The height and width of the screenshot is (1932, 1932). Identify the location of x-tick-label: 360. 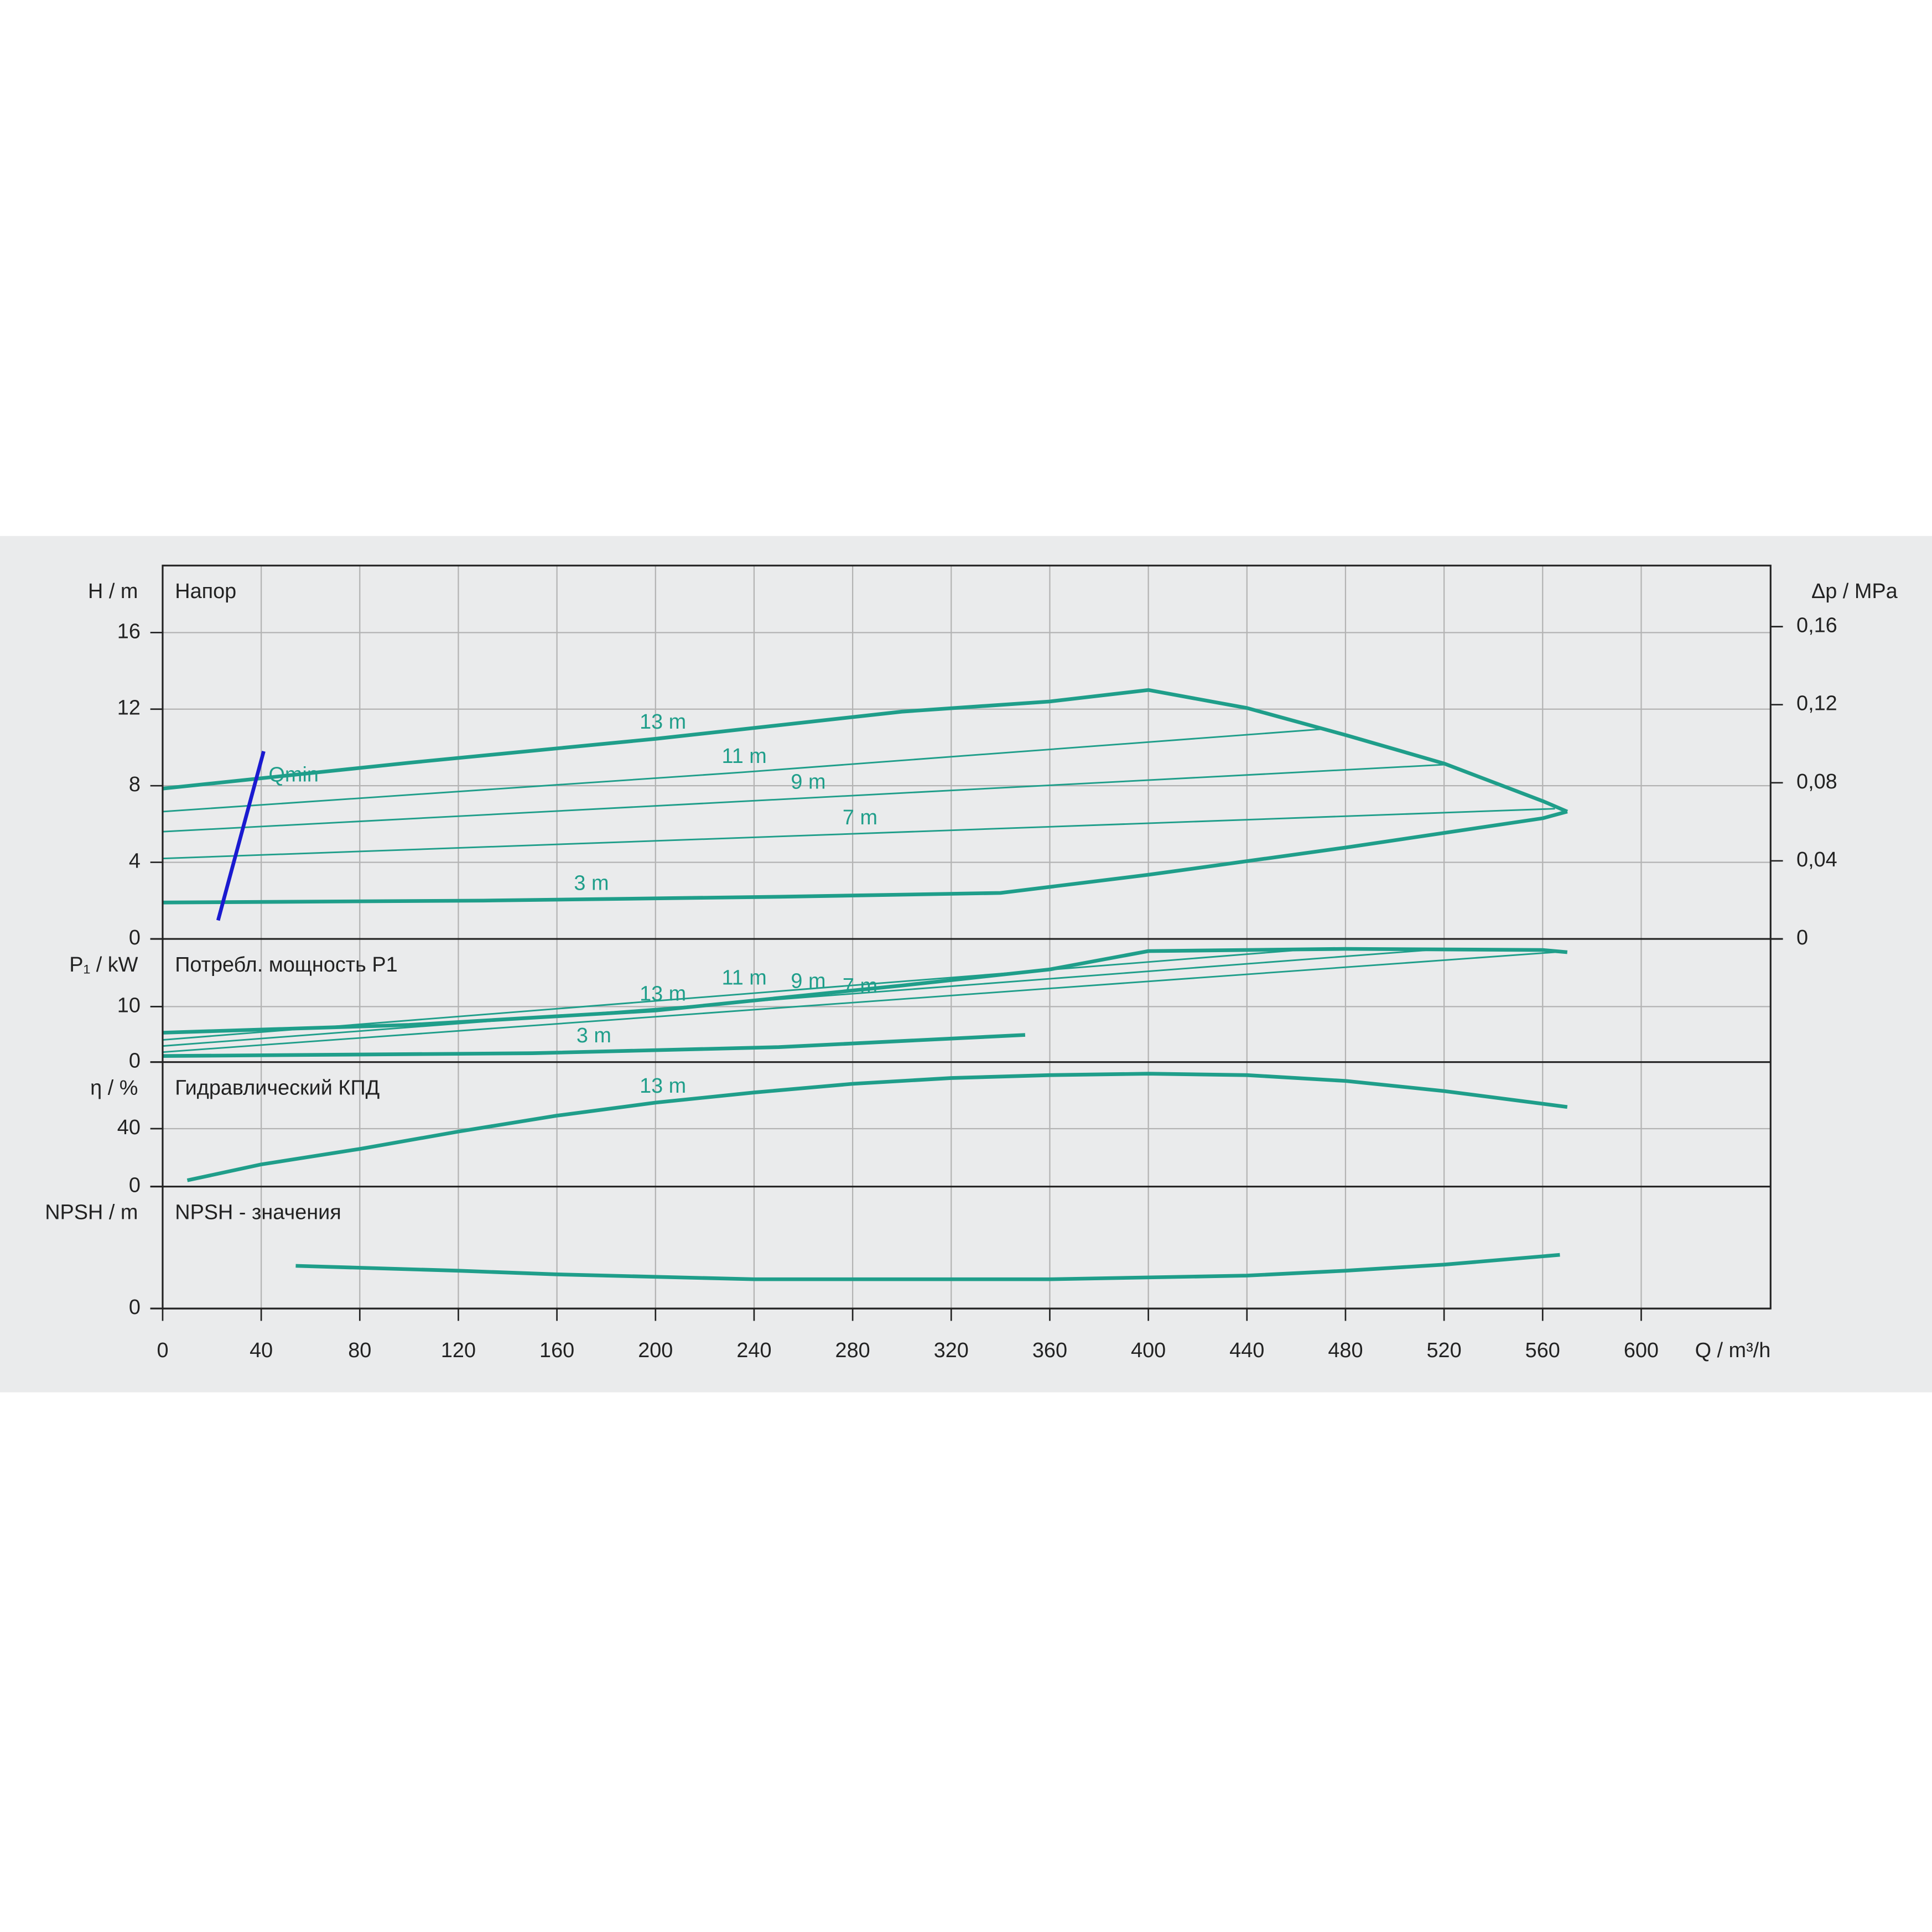
(1049, 1350).